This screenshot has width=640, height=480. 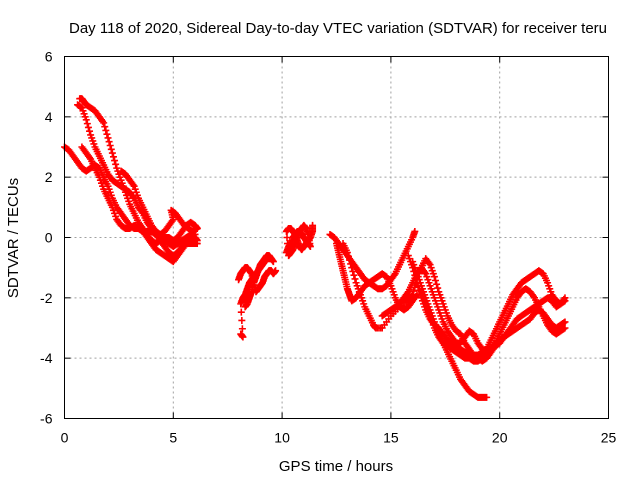 I want to click on x-tick-labels: 0 5 10 15 20 25, so click(x=339, y=438).